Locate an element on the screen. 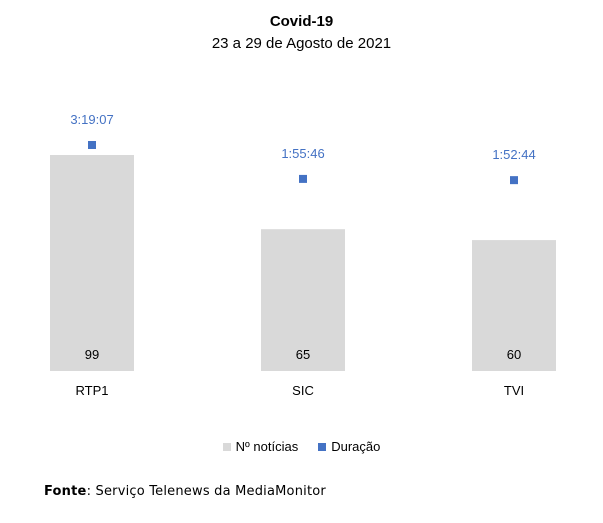  legend-item-duration: Duração is located at coordinates (349, 446).